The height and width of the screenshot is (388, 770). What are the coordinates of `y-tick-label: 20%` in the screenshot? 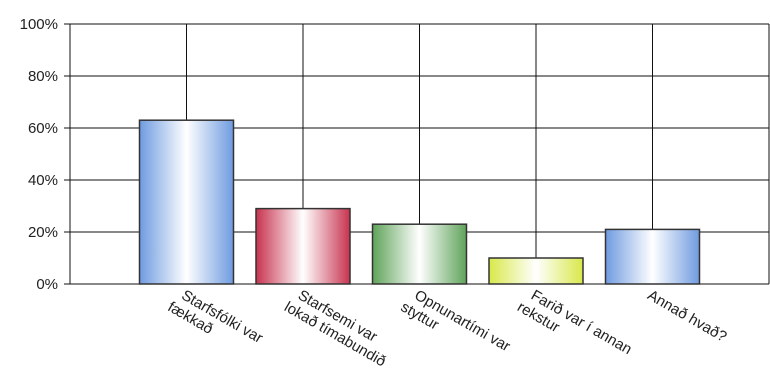 It's located at (43, 232).